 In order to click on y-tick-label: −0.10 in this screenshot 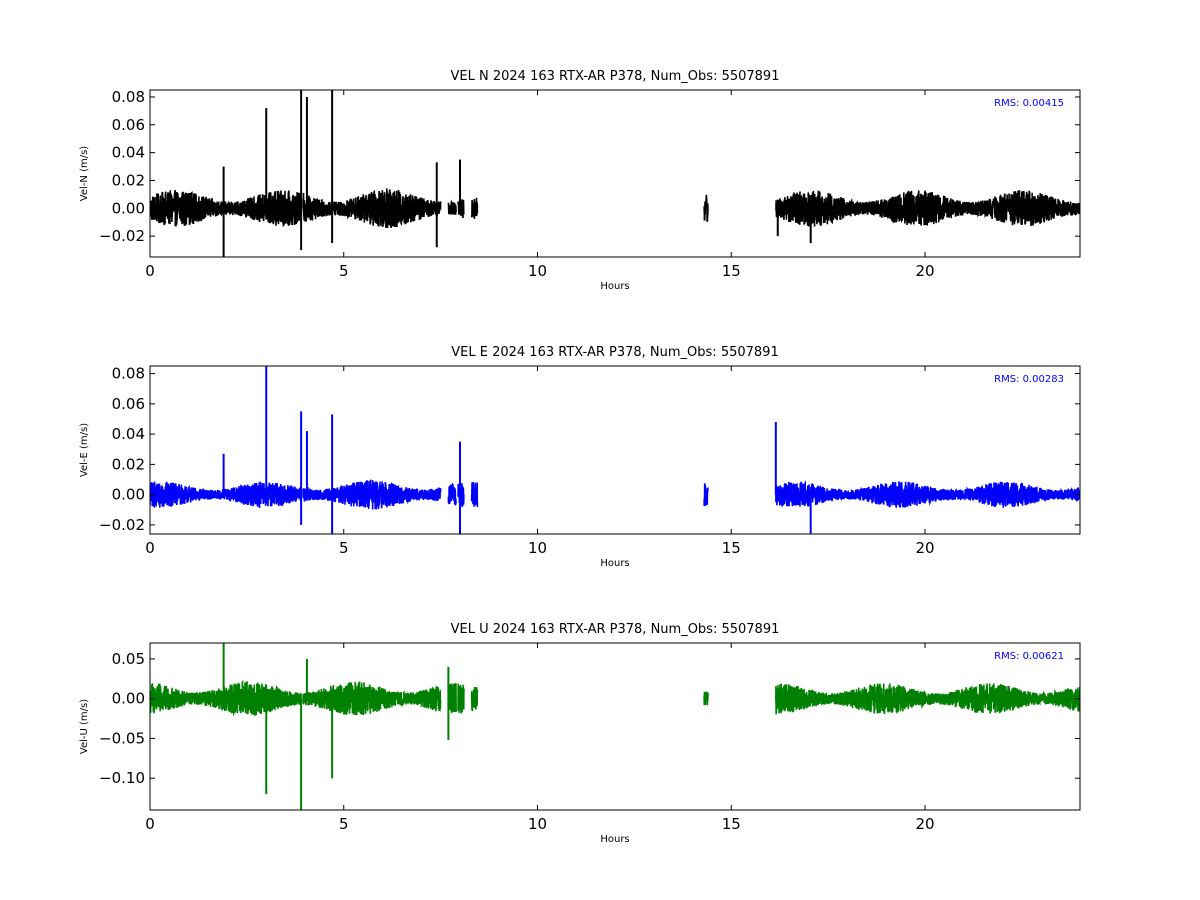, I will do `click(122, 778)`.